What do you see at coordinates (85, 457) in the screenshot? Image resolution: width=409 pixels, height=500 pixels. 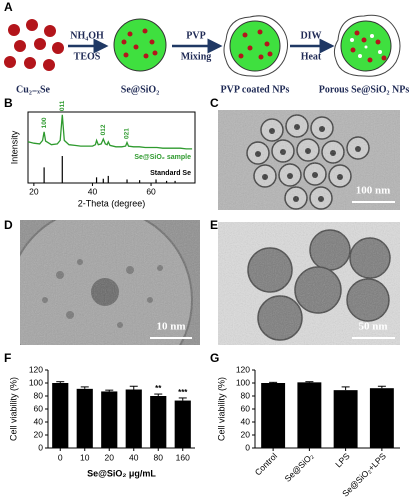 I see `x-tick-label: 10` at bounding box center [85, 457].